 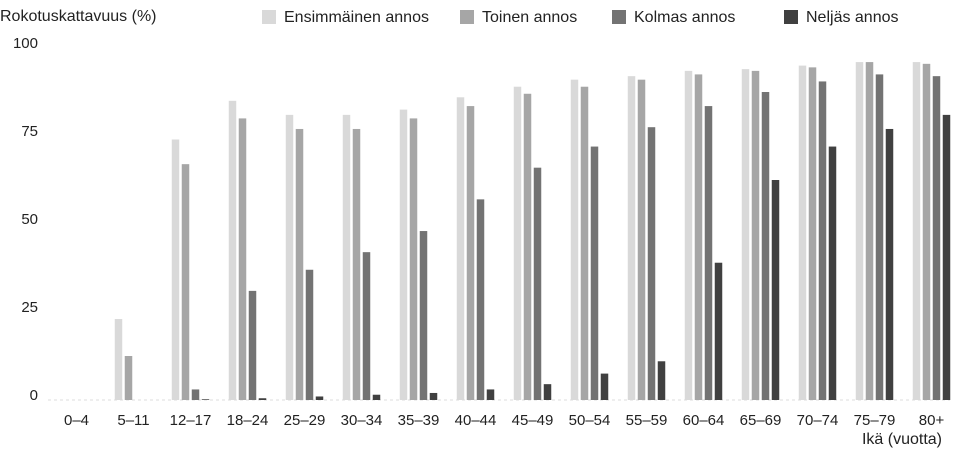 What do you see at coordinates (356, 17) in the screenshot?
I see `legend-text: Ensimmäinen annos` at bounding box center [356, 17].